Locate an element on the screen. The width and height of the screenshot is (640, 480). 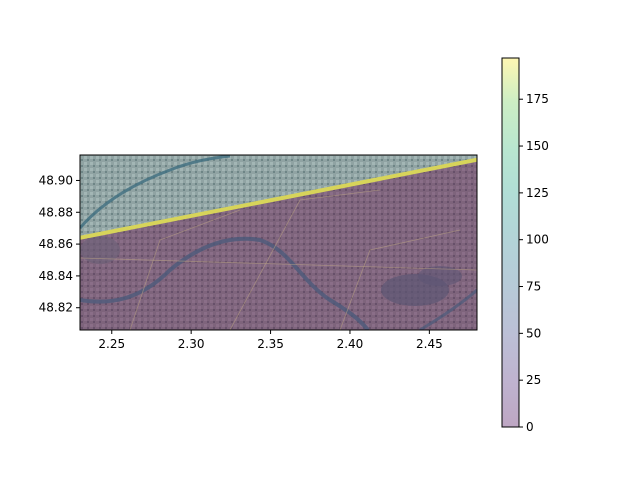
colorbar-tick-label: 125 is located at coordinates (537, 193).